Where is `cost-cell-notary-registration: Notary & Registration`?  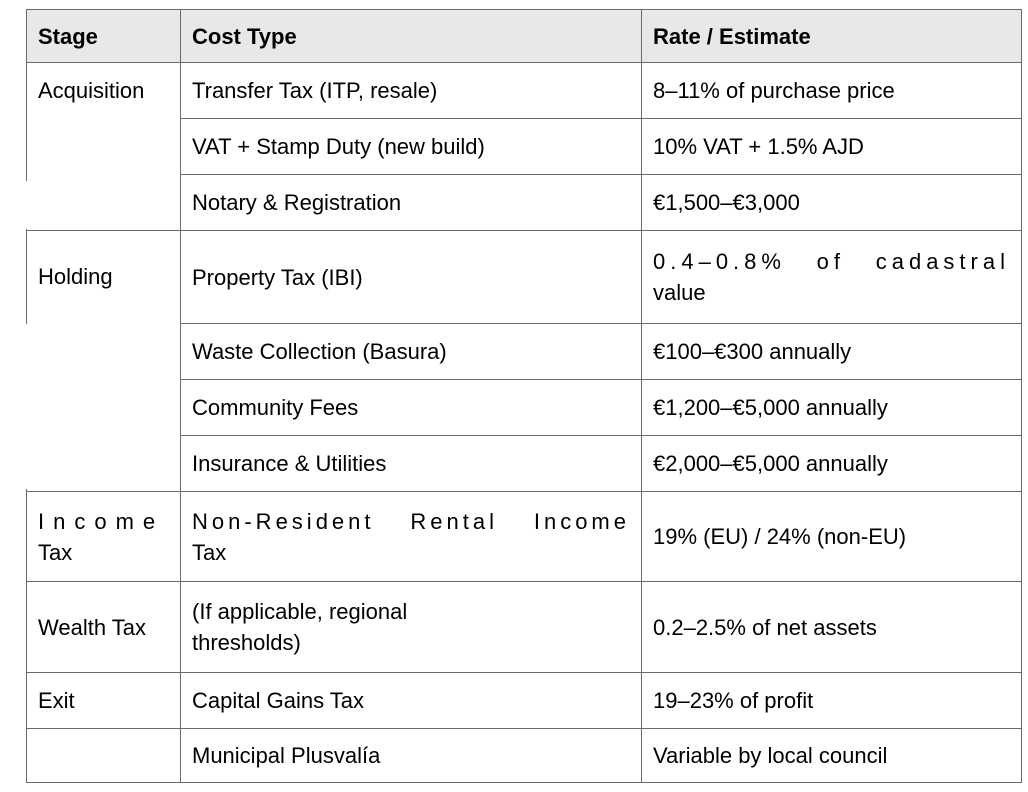 cost-cell-notary-registration: Notary & Registration is located at coordinates (411, 202).